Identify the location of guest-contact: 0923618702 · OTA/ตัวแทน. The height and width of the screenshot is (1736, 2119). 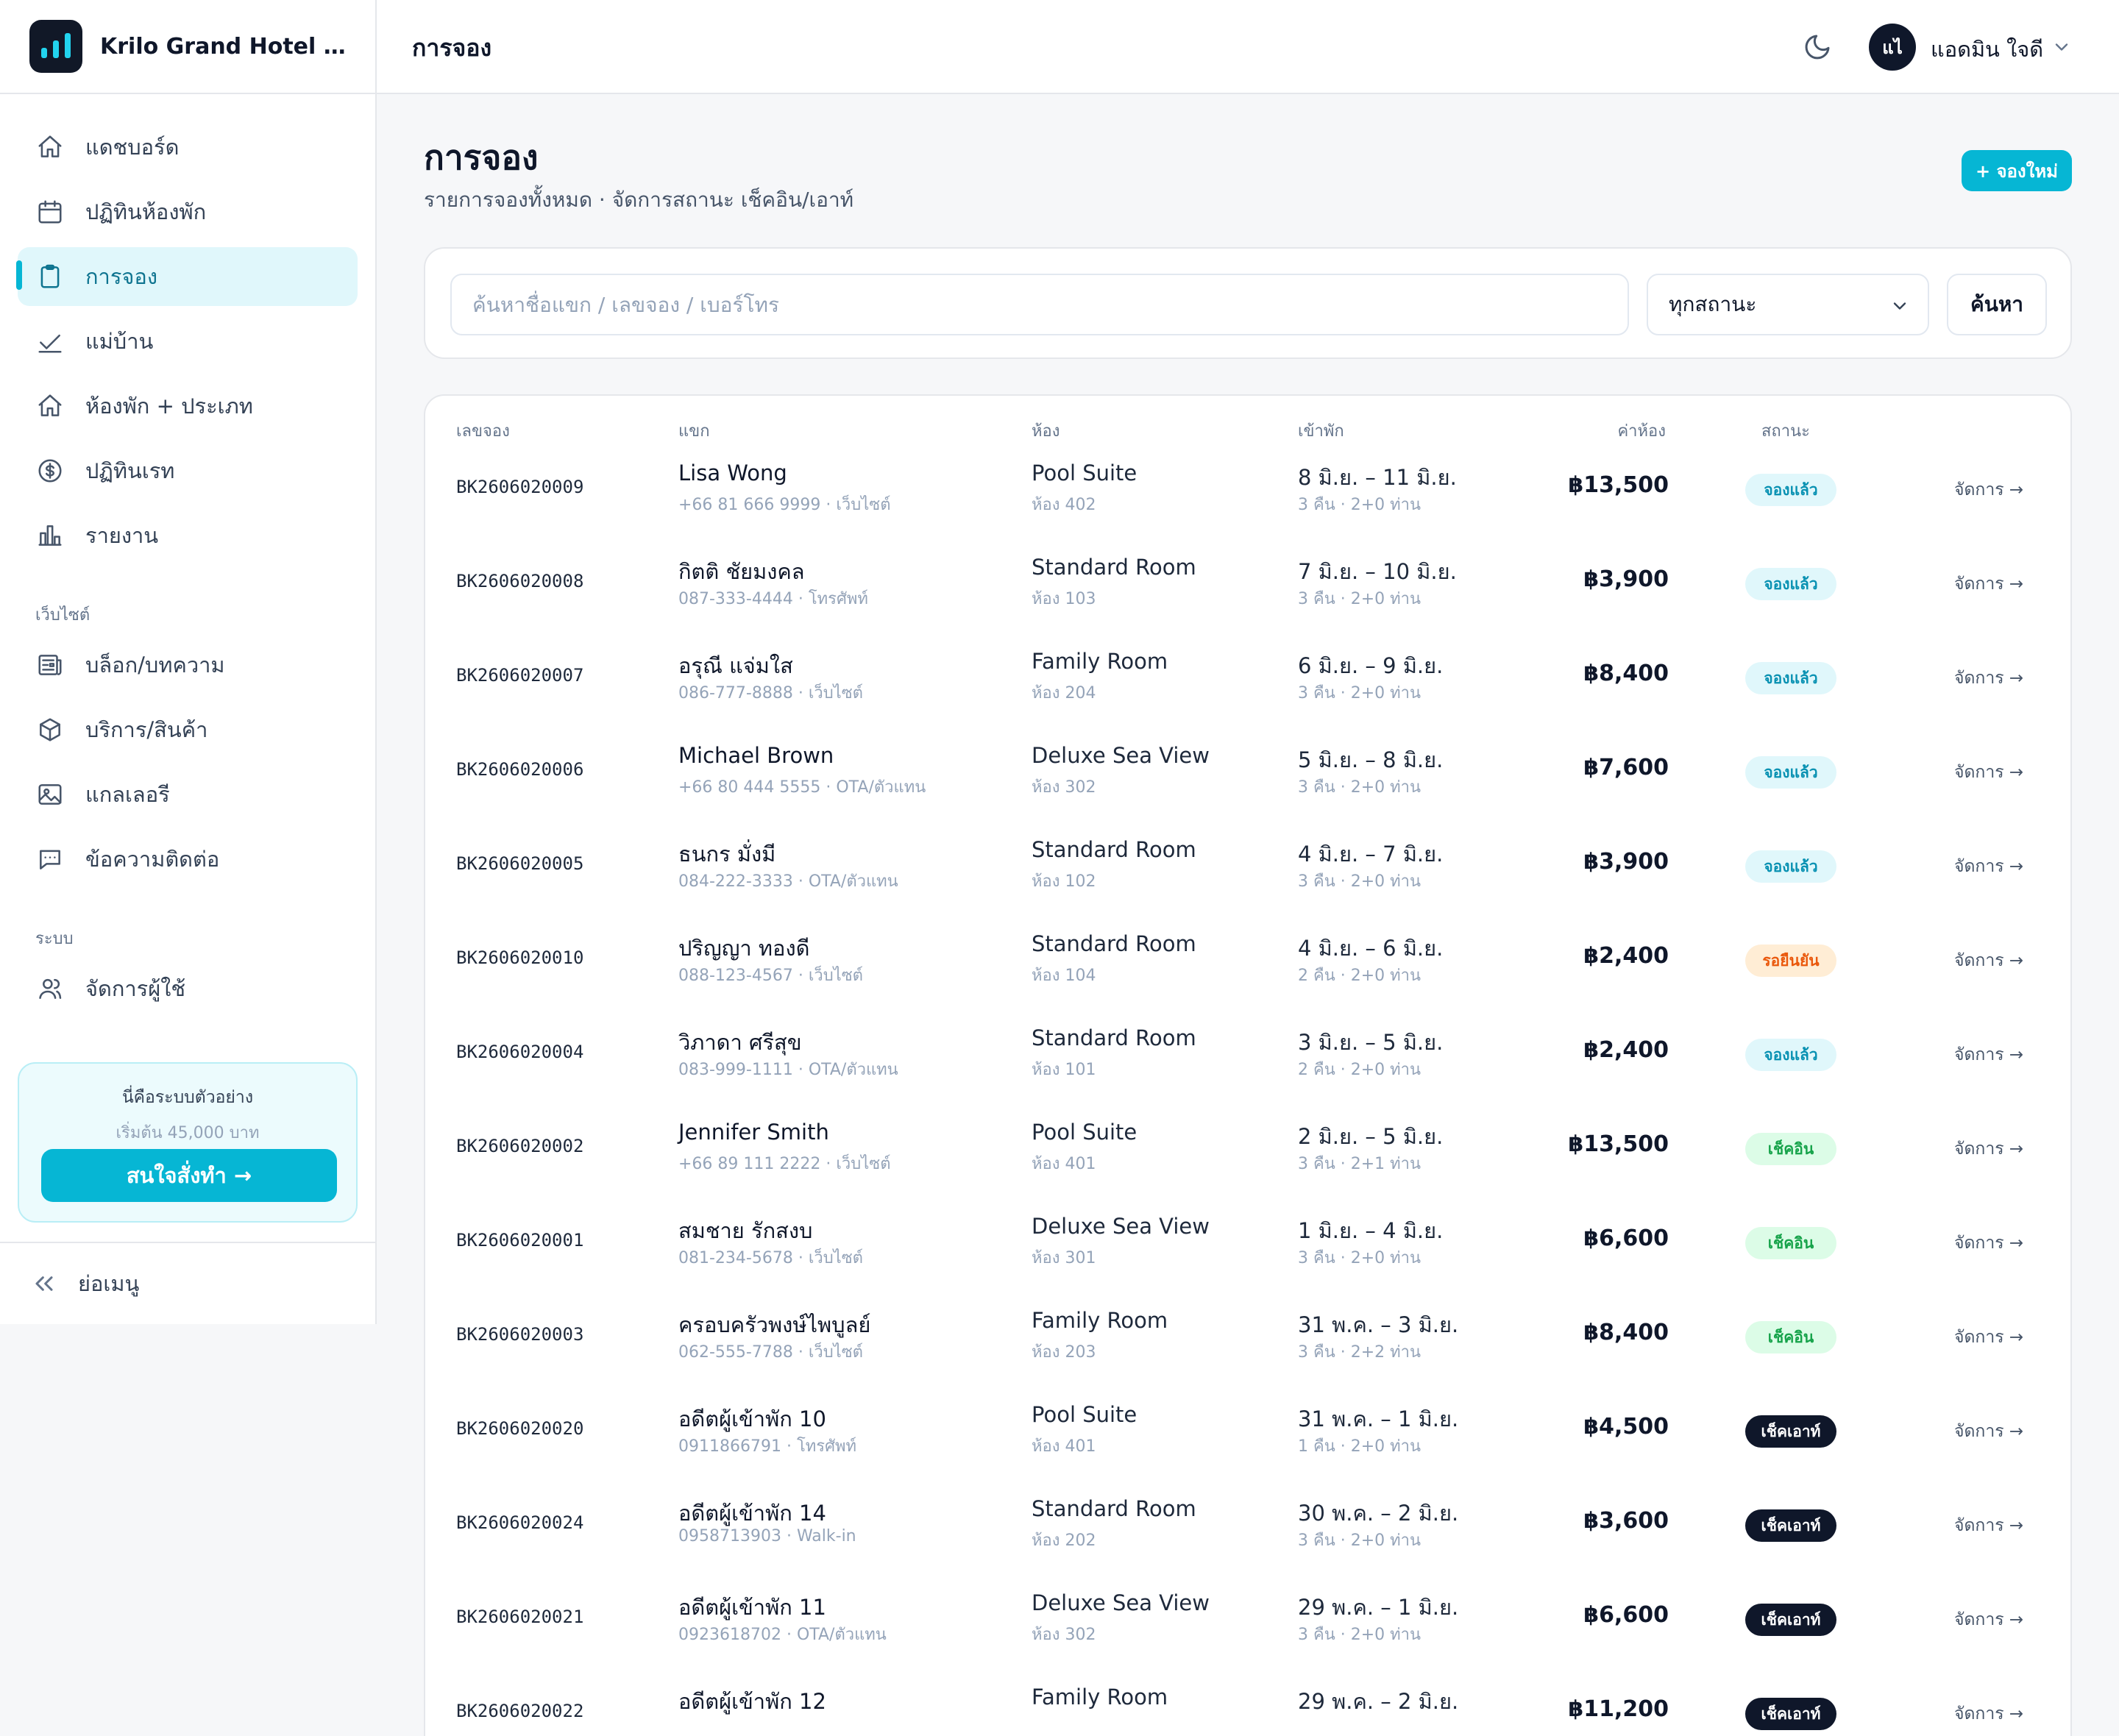
(782, 1635).